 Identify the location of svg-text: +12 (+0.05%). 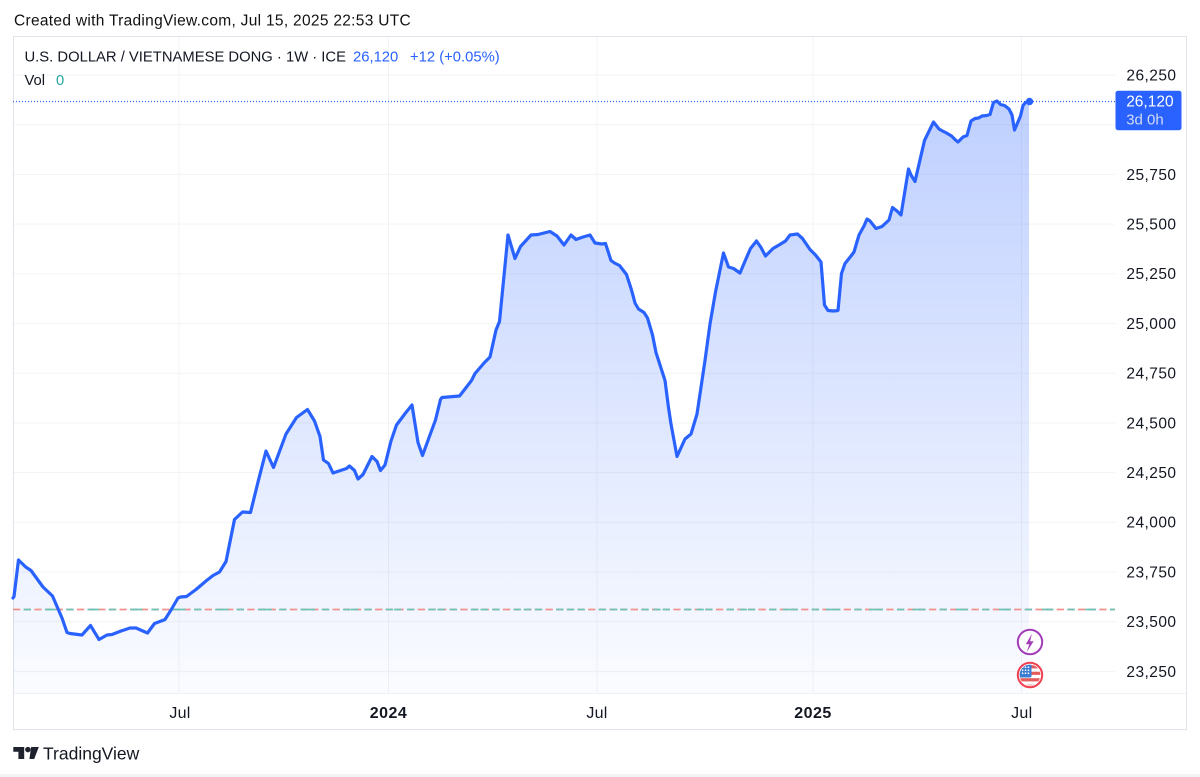
(455, 57).